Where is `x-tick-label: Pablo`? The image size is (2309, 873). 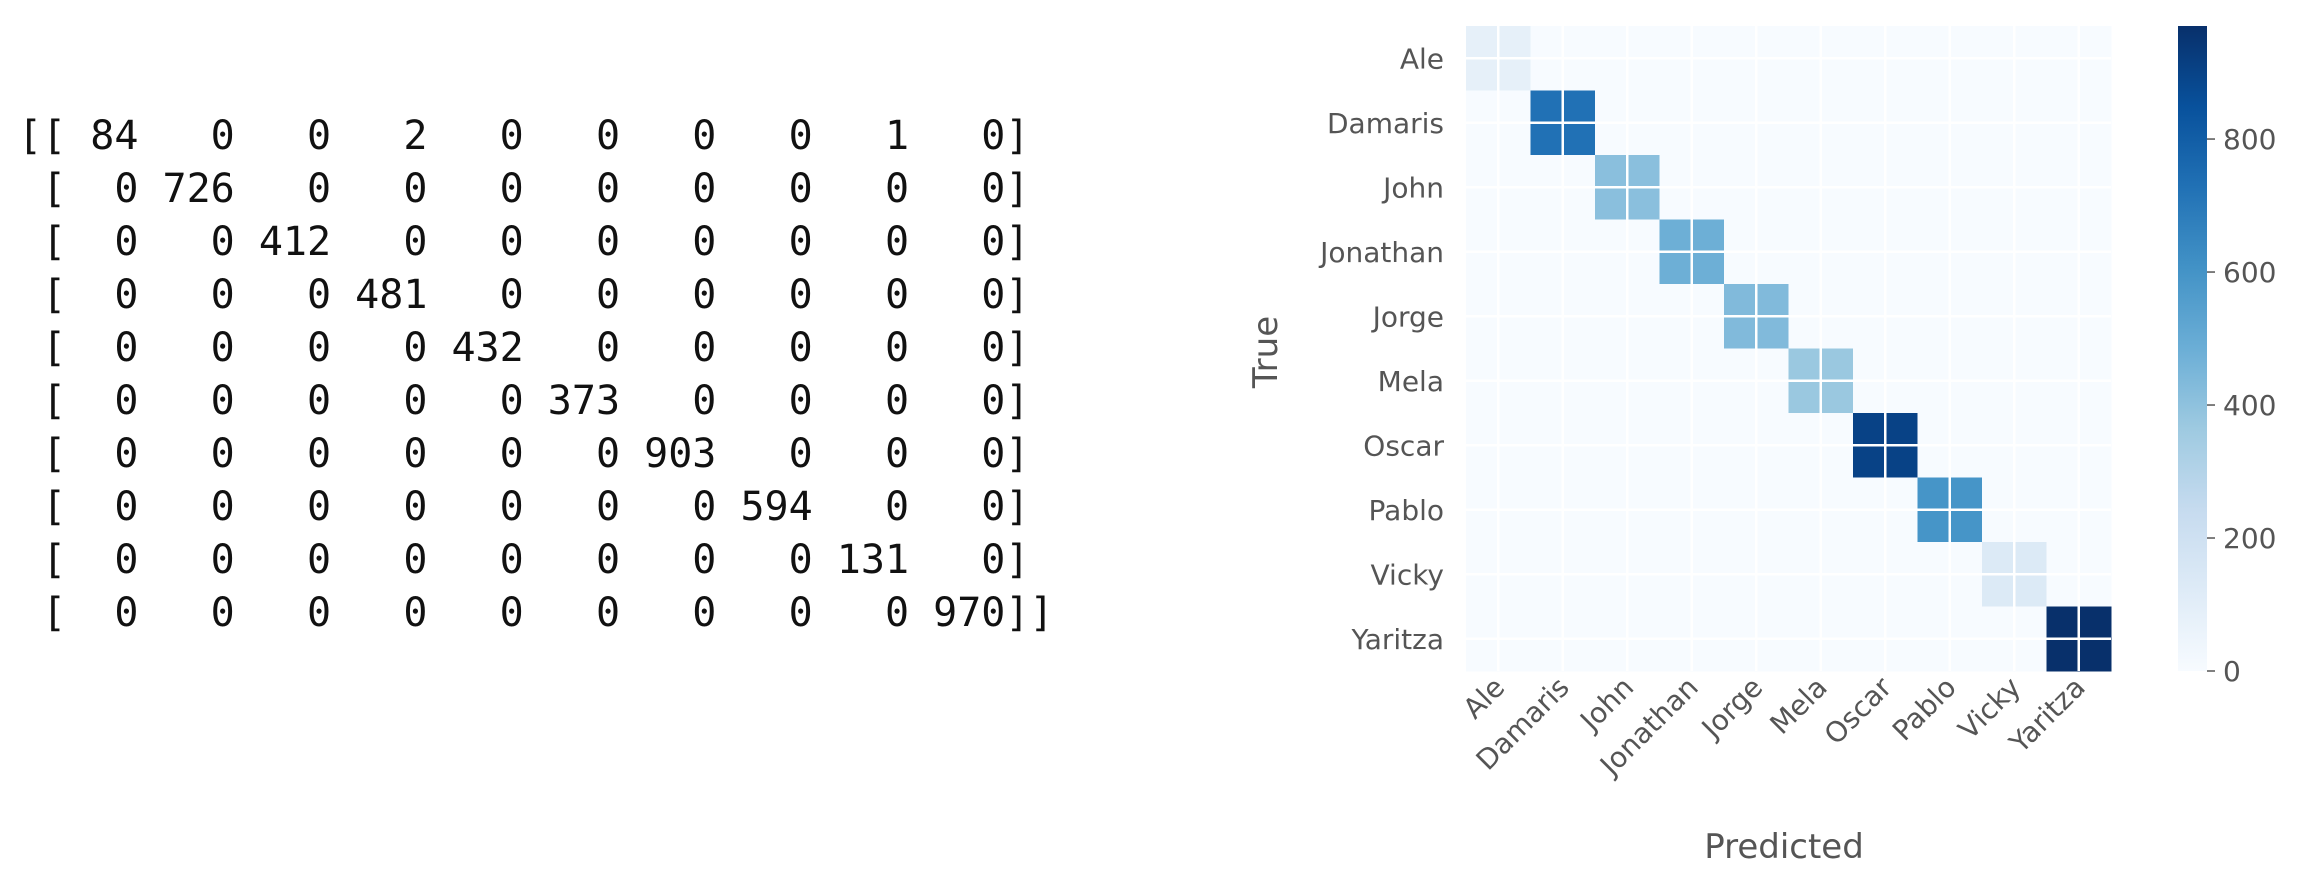
x-tick-label: Pablo is located at coordinates (1924, 709).